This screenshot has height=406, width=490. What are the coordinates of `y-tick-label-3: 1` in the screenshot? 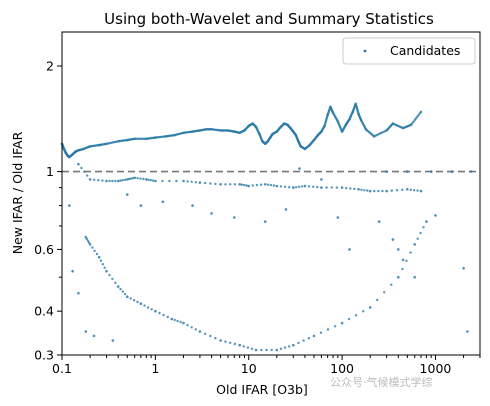 It's located at (50, 171).